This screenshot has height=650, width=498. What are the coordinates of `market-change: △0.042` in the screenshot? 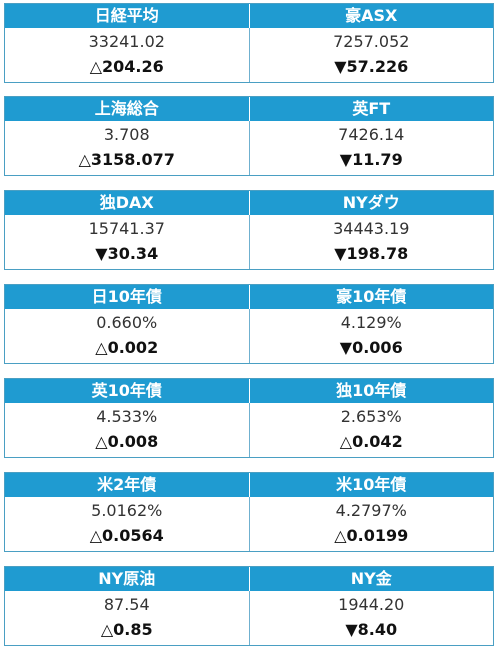 It's located at (371, 441).